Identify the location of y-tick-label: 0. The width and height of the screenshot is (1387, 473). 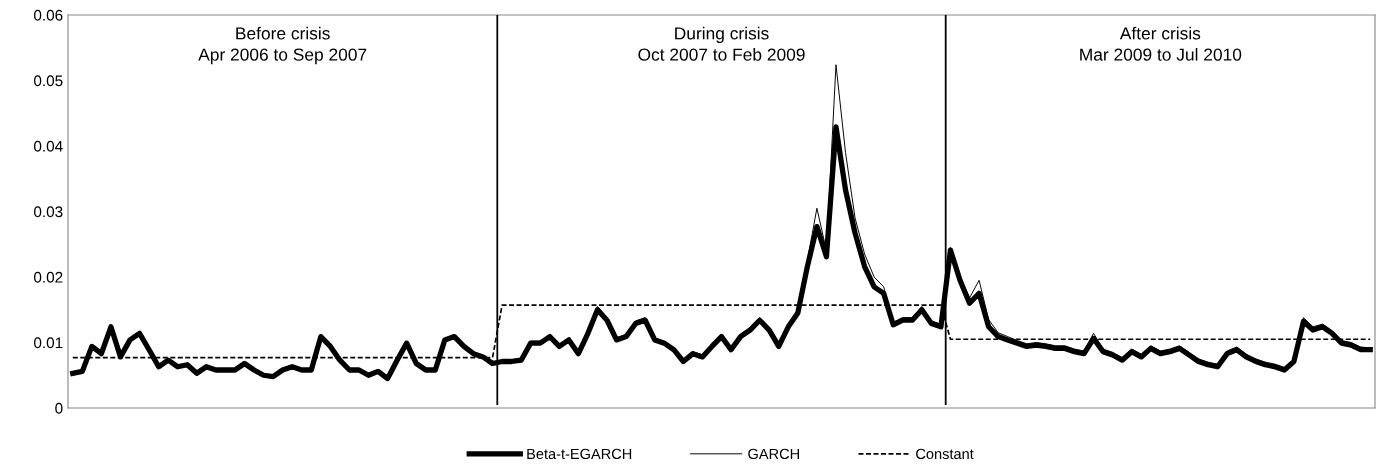
(59, 408).